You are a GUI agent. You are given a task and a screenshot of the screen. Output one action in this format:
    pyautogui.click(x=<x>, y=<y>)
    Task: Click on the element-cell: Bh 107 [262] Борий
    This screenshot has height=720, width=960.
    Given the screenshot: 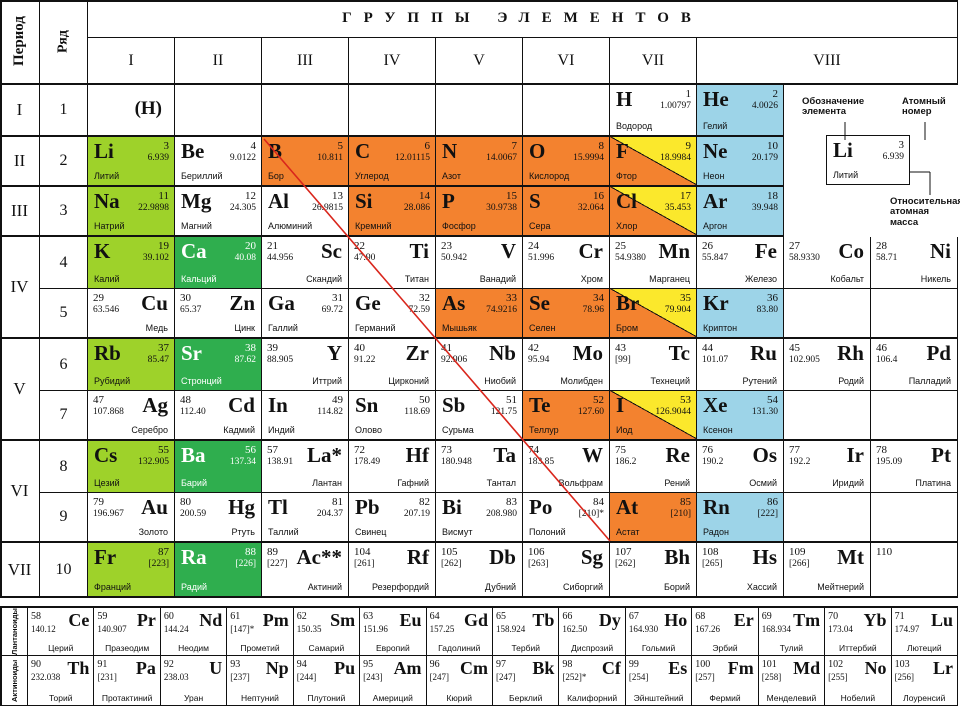 What is the action you would take?
    pyautogui.click(x=653, y=570)
    